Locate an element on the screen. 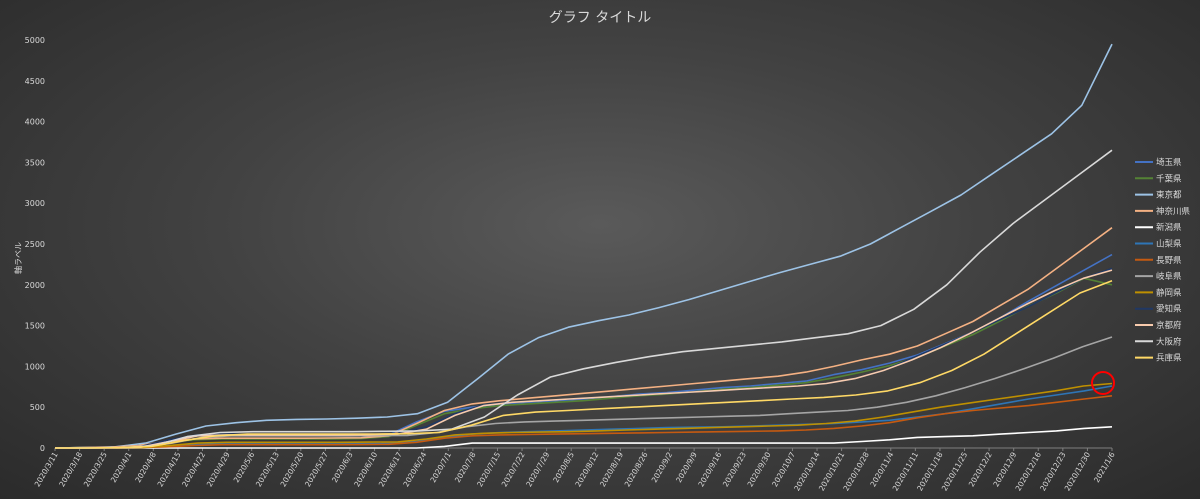  legend-label: 埼玉県 is located at coordinates (1169, 162).